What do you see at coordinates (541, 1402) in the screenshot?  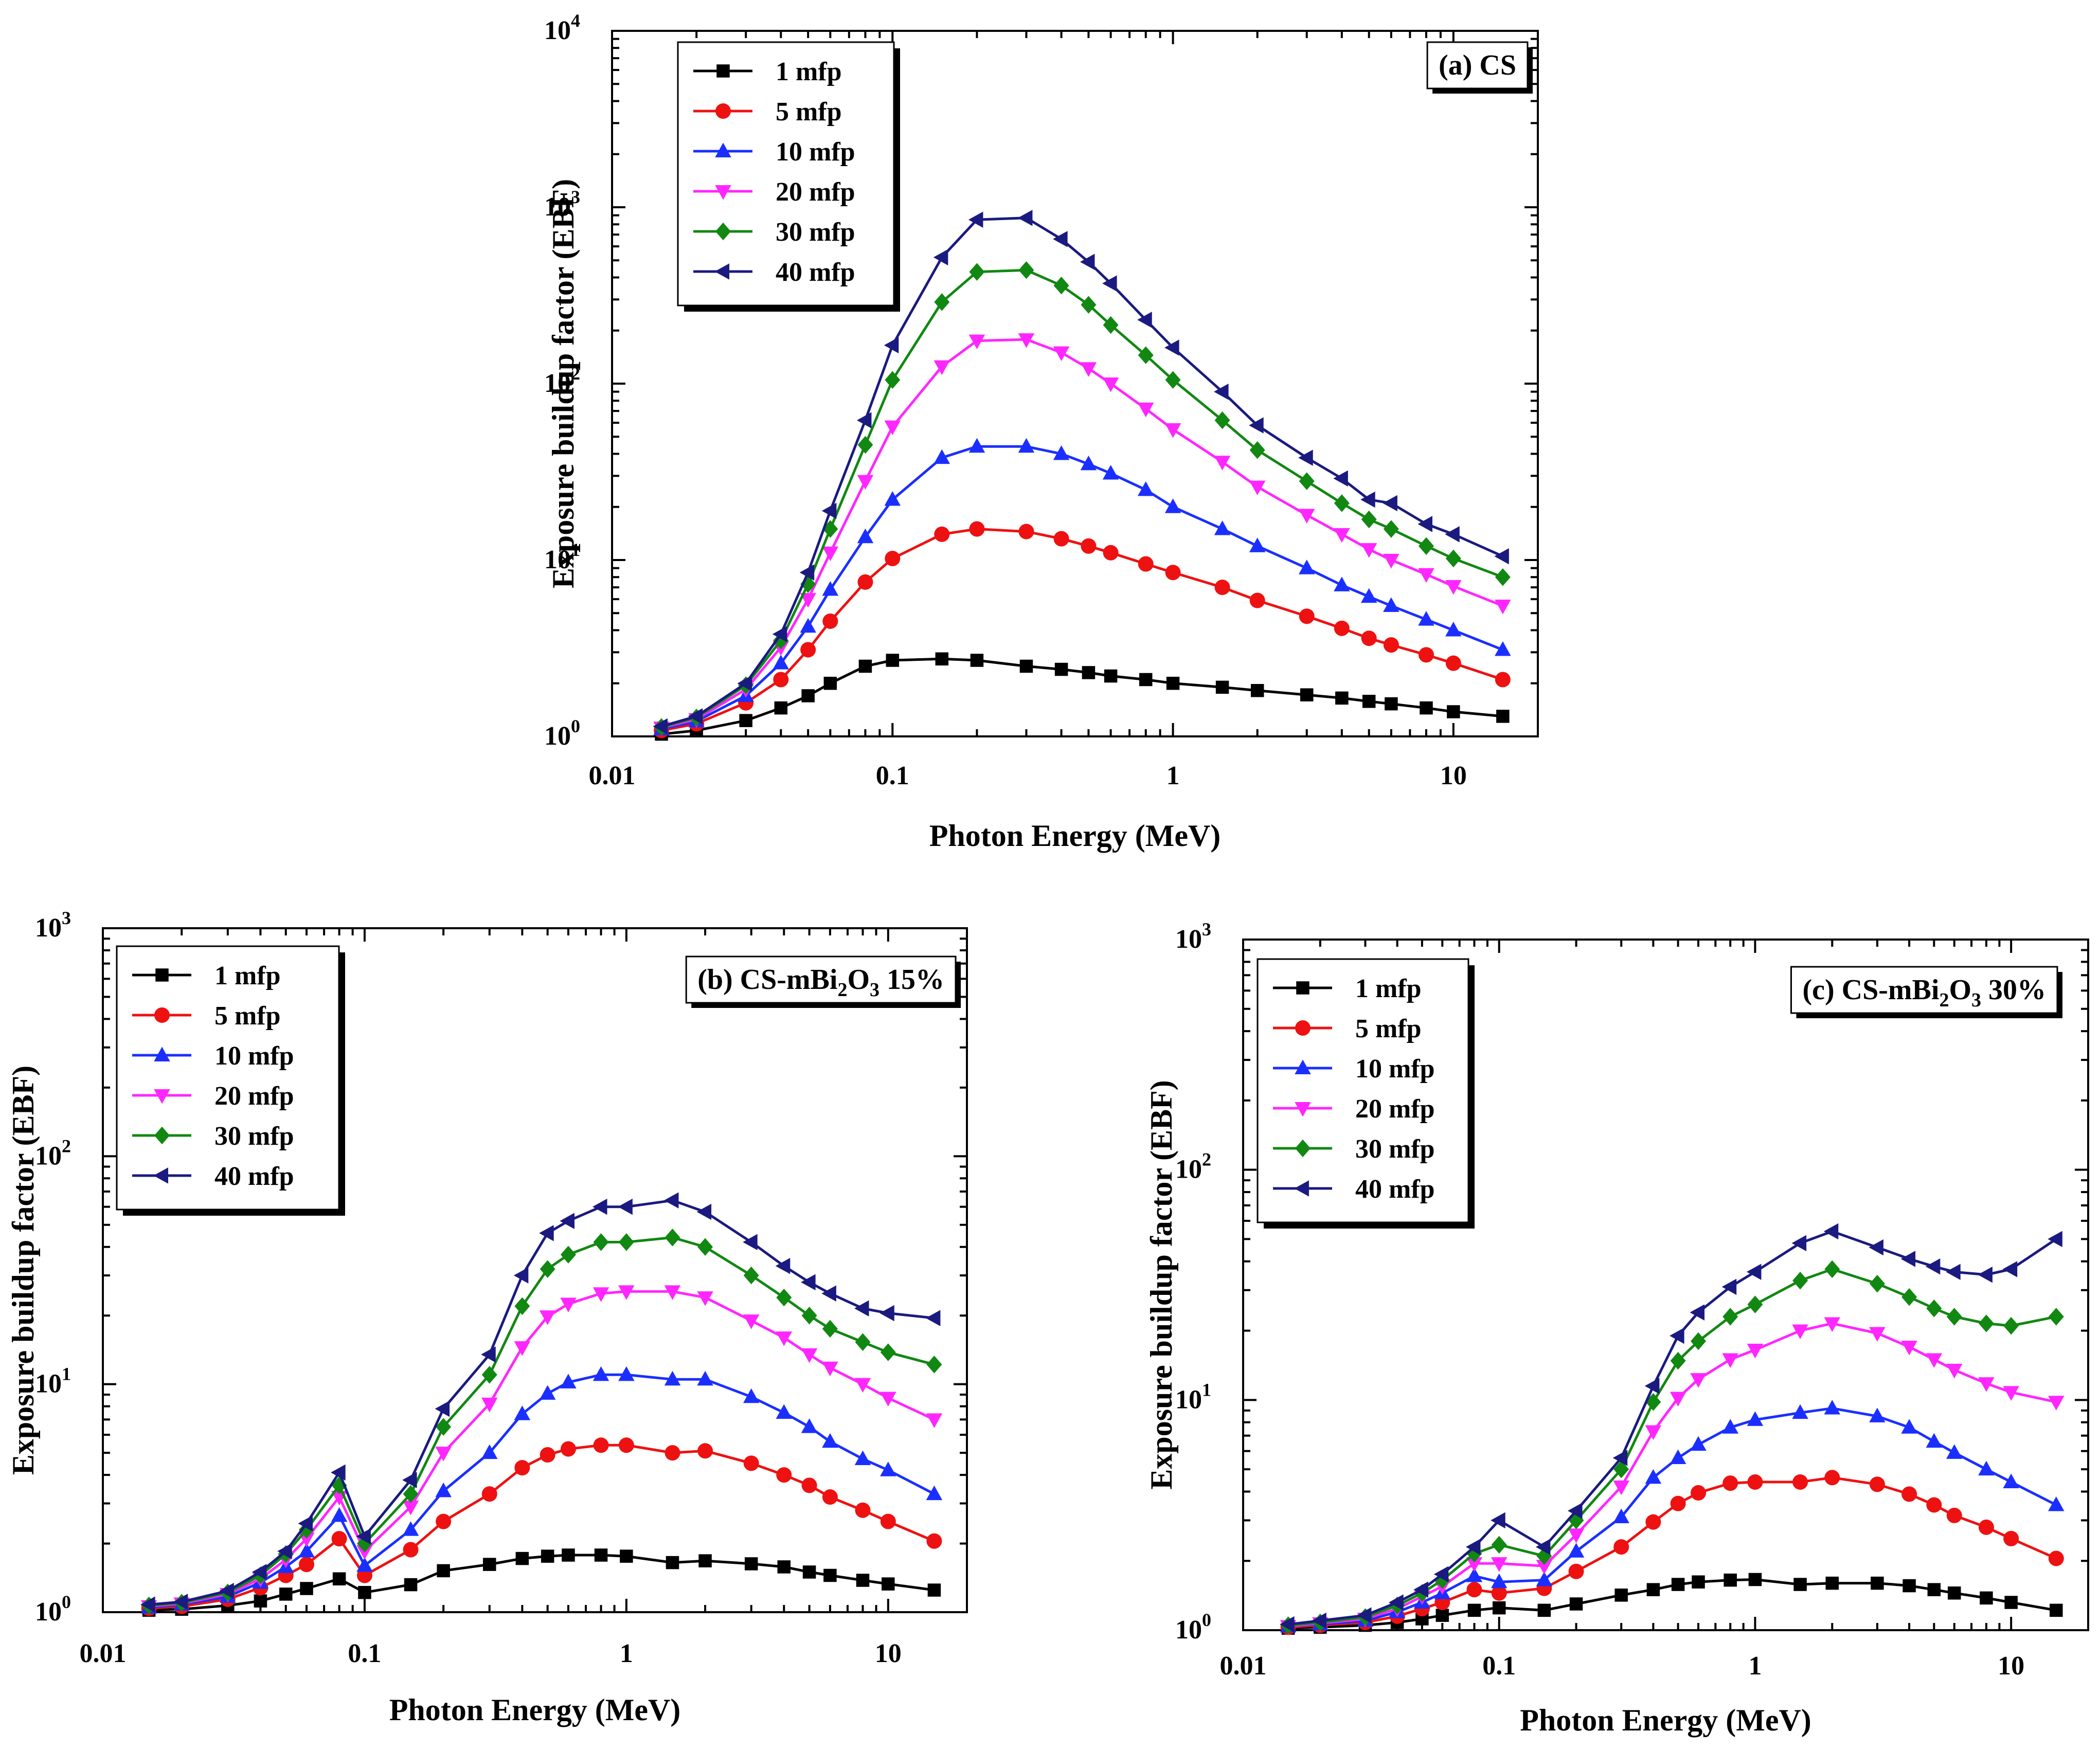 I see `series-40-mfp` at bounding box center [541, 1402].